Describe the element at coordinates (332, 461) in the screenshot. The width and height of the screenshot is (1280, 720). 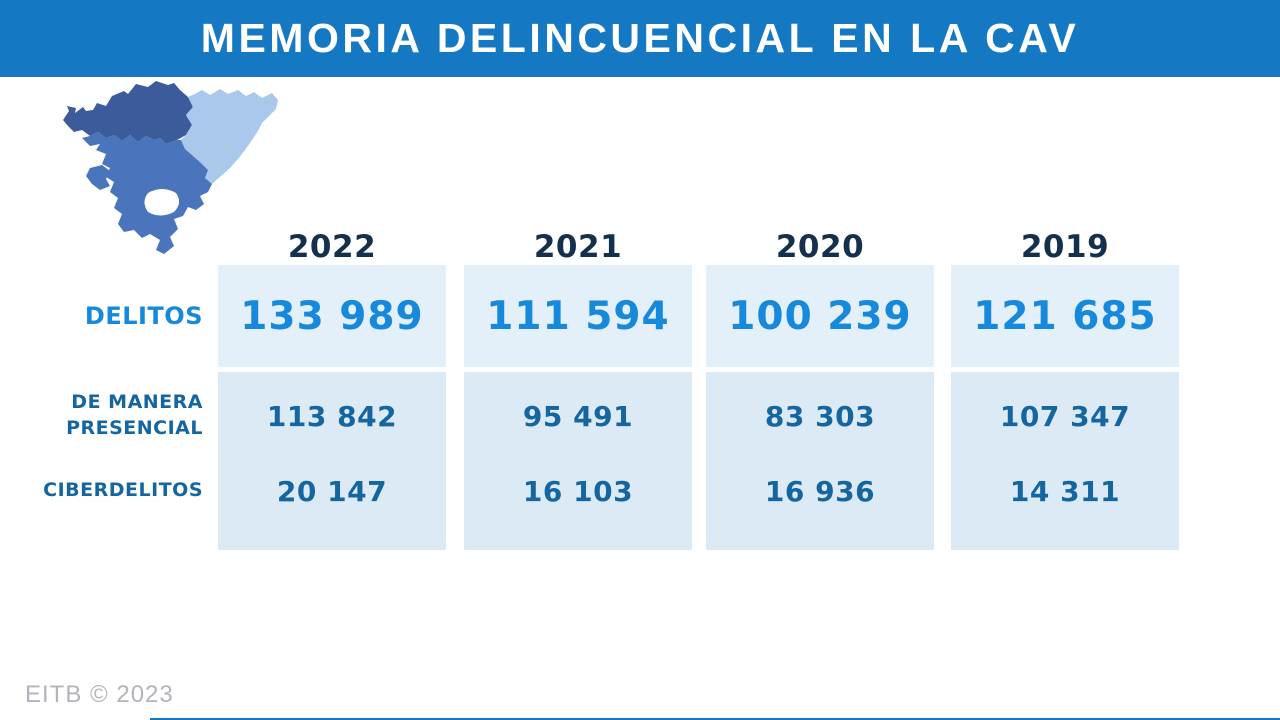
I see `breakdown-cell: 113 842 20 147` at that location.